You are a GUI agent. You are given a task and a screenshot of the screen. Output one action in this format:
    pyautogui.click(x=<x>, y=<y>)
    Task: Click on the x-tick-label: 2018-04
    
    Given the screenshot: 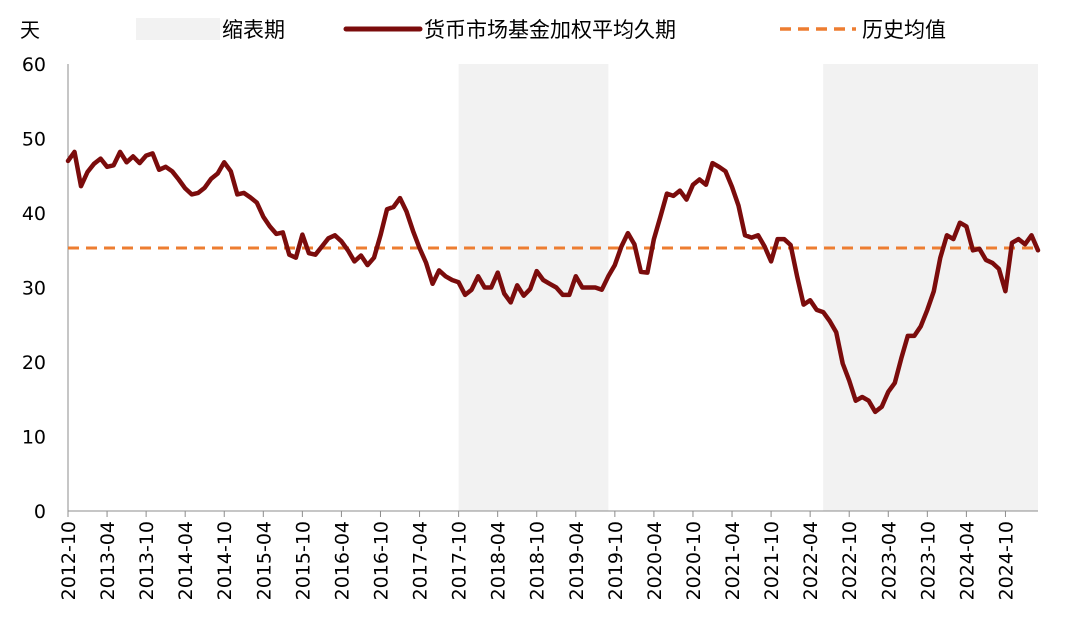 What is the action you would take?
    pyautogui.click(x=499, y=560)
    